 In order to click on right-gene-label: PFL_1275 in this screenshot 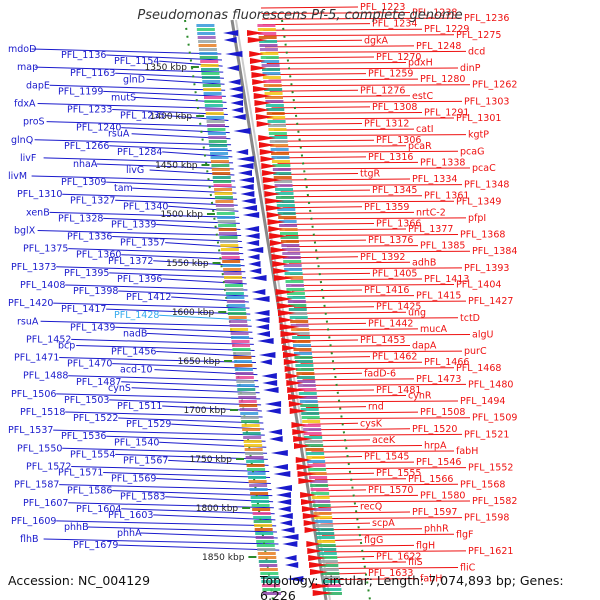, I will do `click(478, 35)`.